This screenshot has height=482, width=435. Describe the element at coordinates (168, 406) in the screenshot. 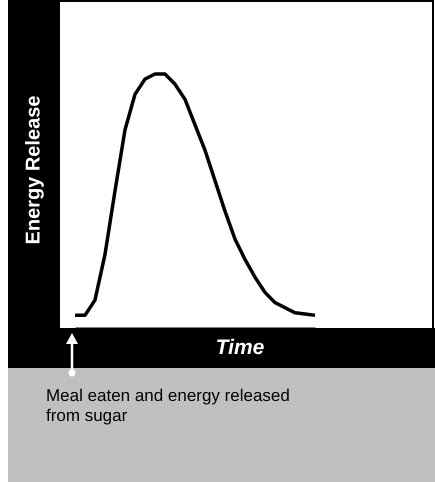

I see `text: Meal eaten and energy released from sugar` at that location.